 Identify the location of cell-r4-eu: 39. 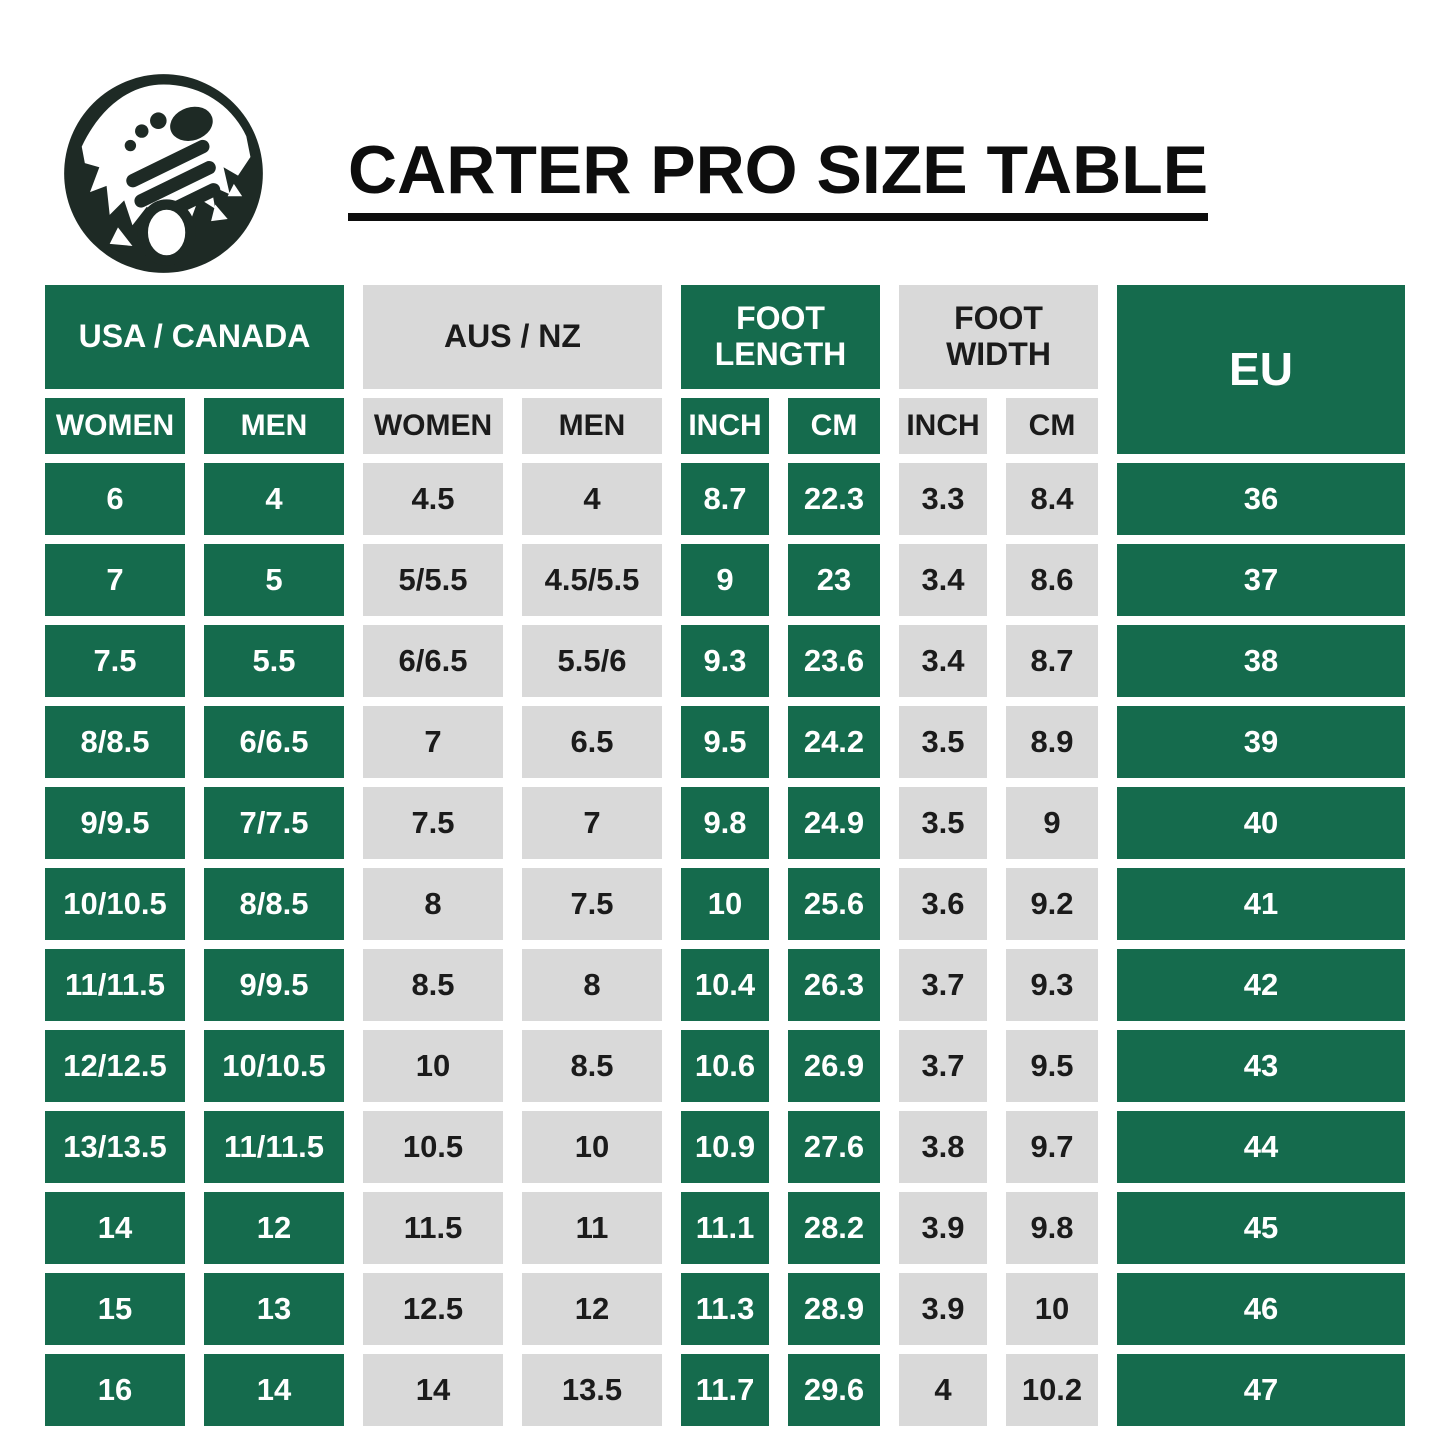
(1261, 742).